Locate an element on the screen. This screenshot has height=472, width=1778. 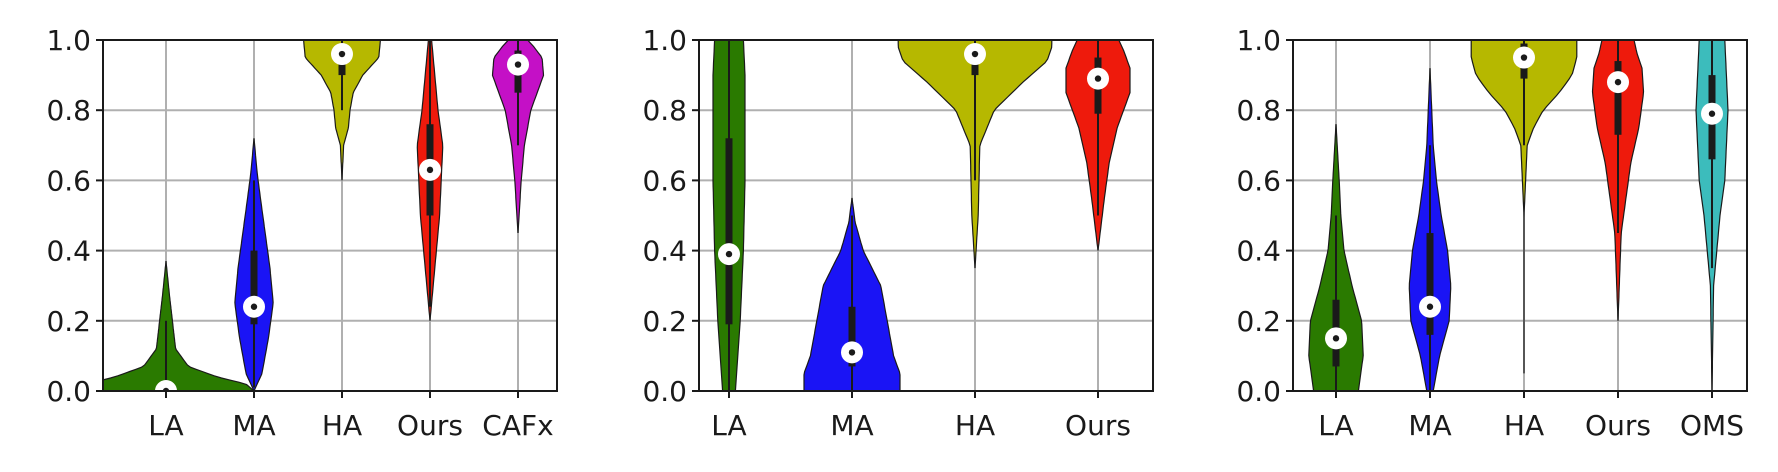
violin-la is located at coordinates (179, 326).